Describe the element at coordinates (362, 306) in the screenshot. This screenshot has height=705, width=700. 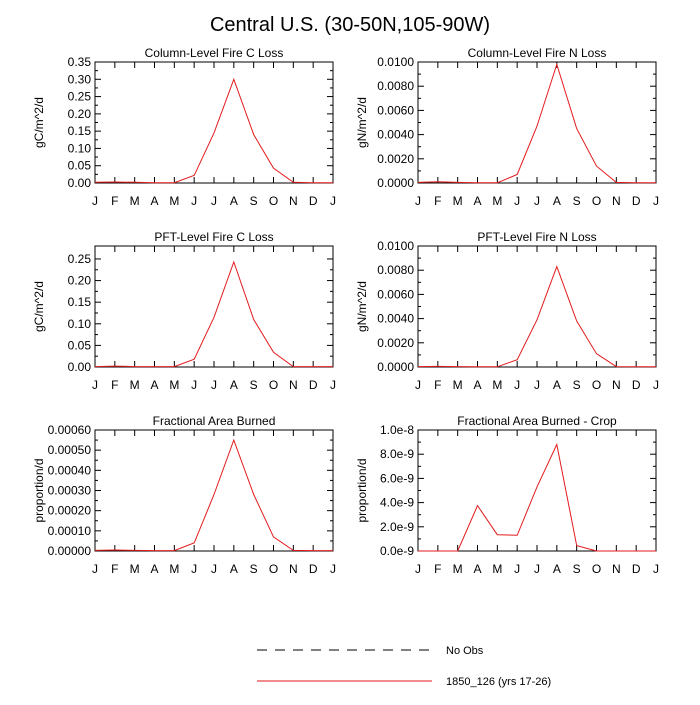
I see `y-axis-label: gN/m^2/d` at that location.